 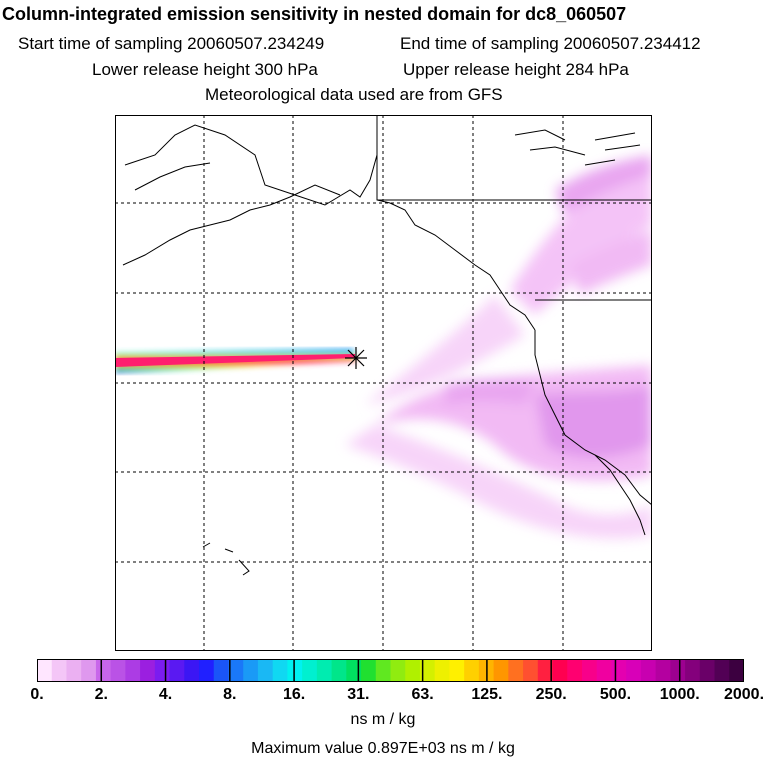 What do you see at coordinates (615, 694) in the screenshot?
I see `colorbar-tick-label: 500.` at bounding box center [615, 694].